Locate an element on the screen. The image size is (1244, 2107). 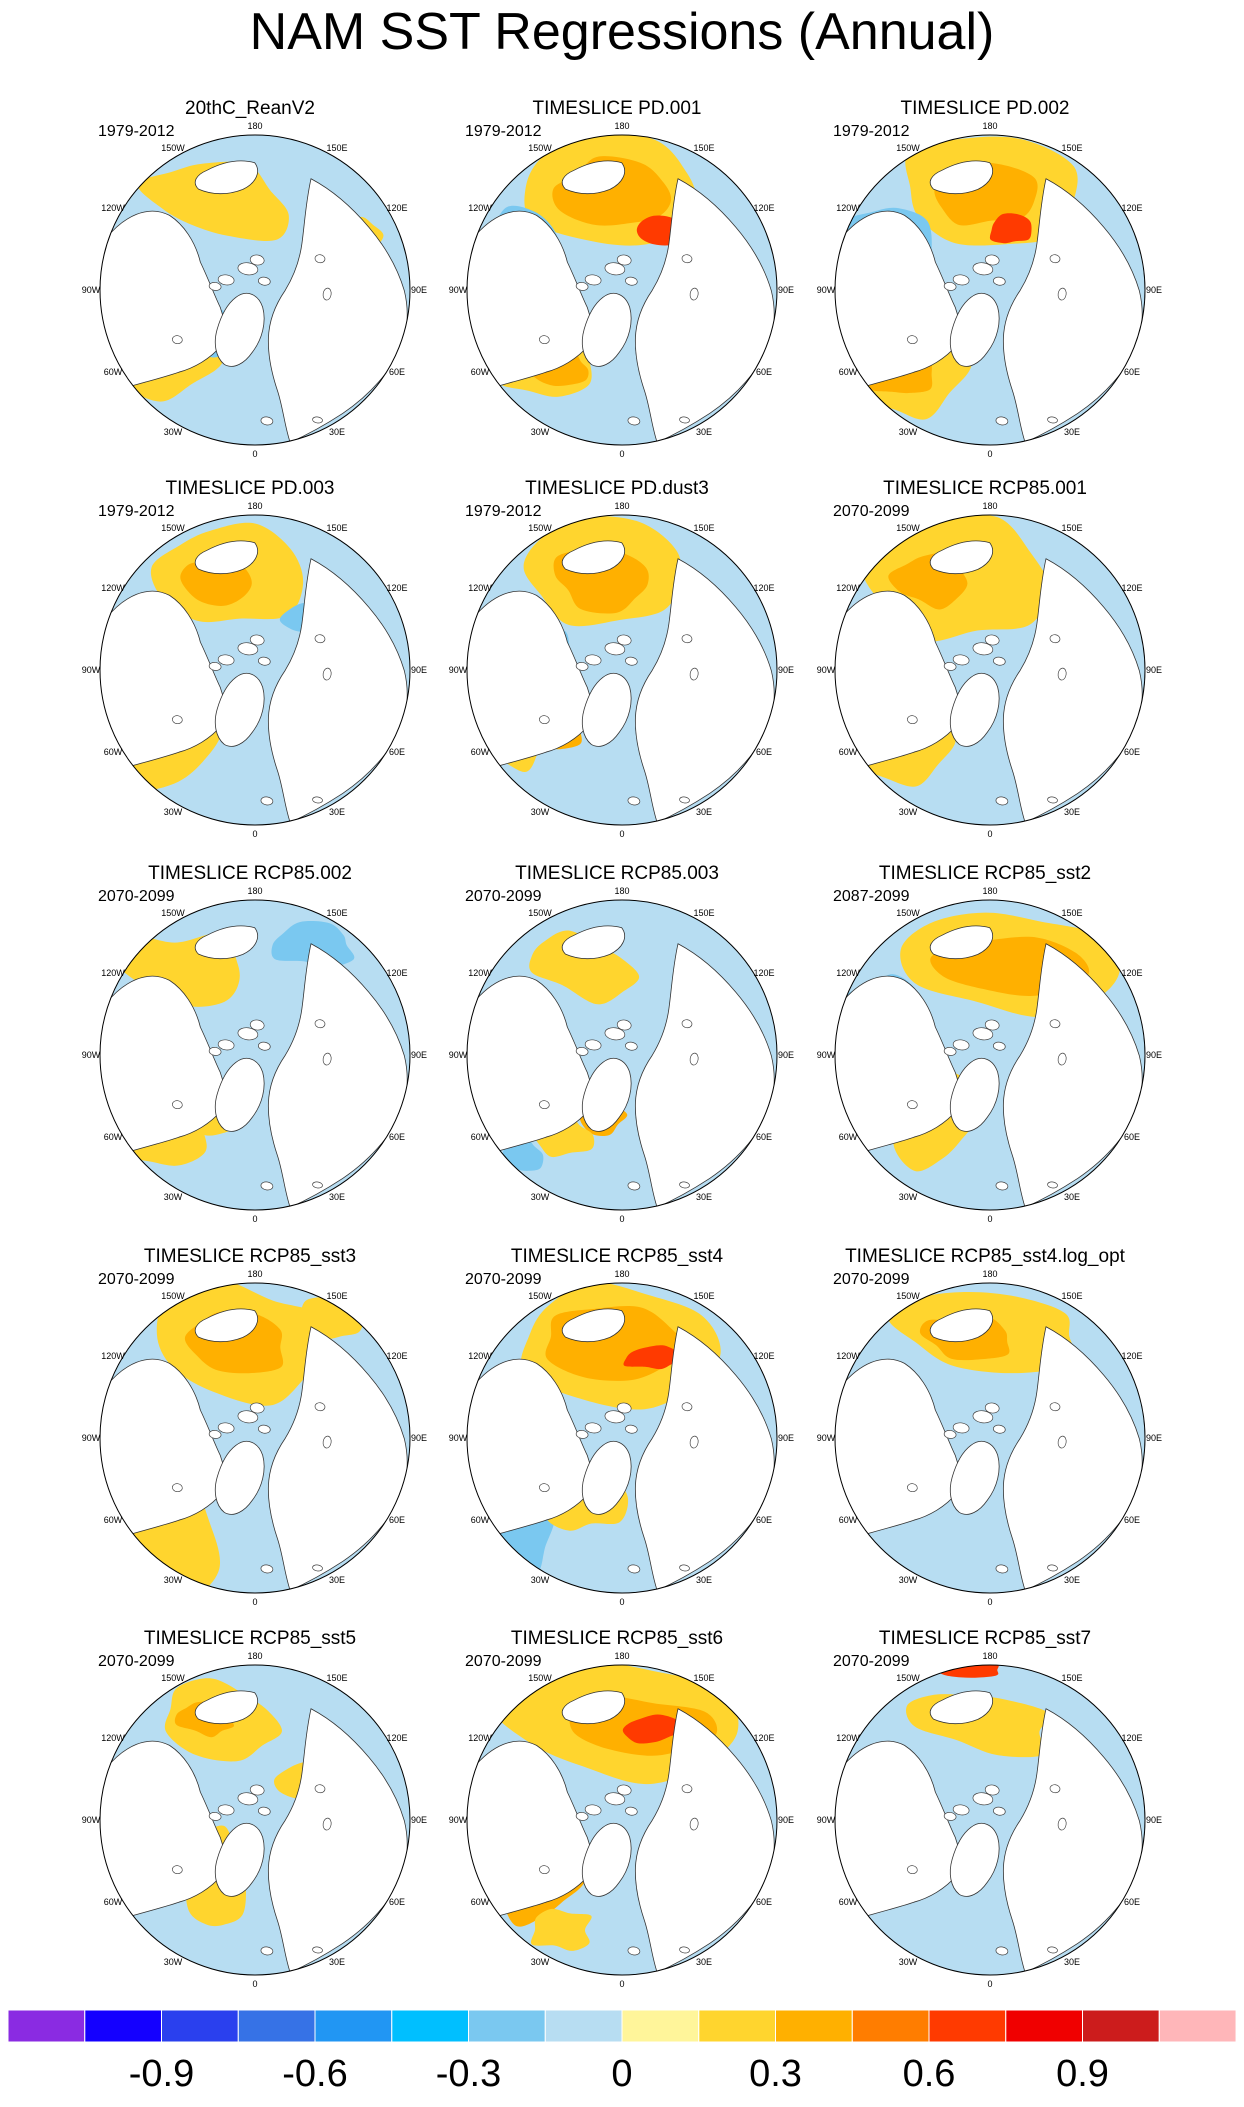
panel-title: TIMESLICE RCP85_sst2 is located at coordinates (985, 873).